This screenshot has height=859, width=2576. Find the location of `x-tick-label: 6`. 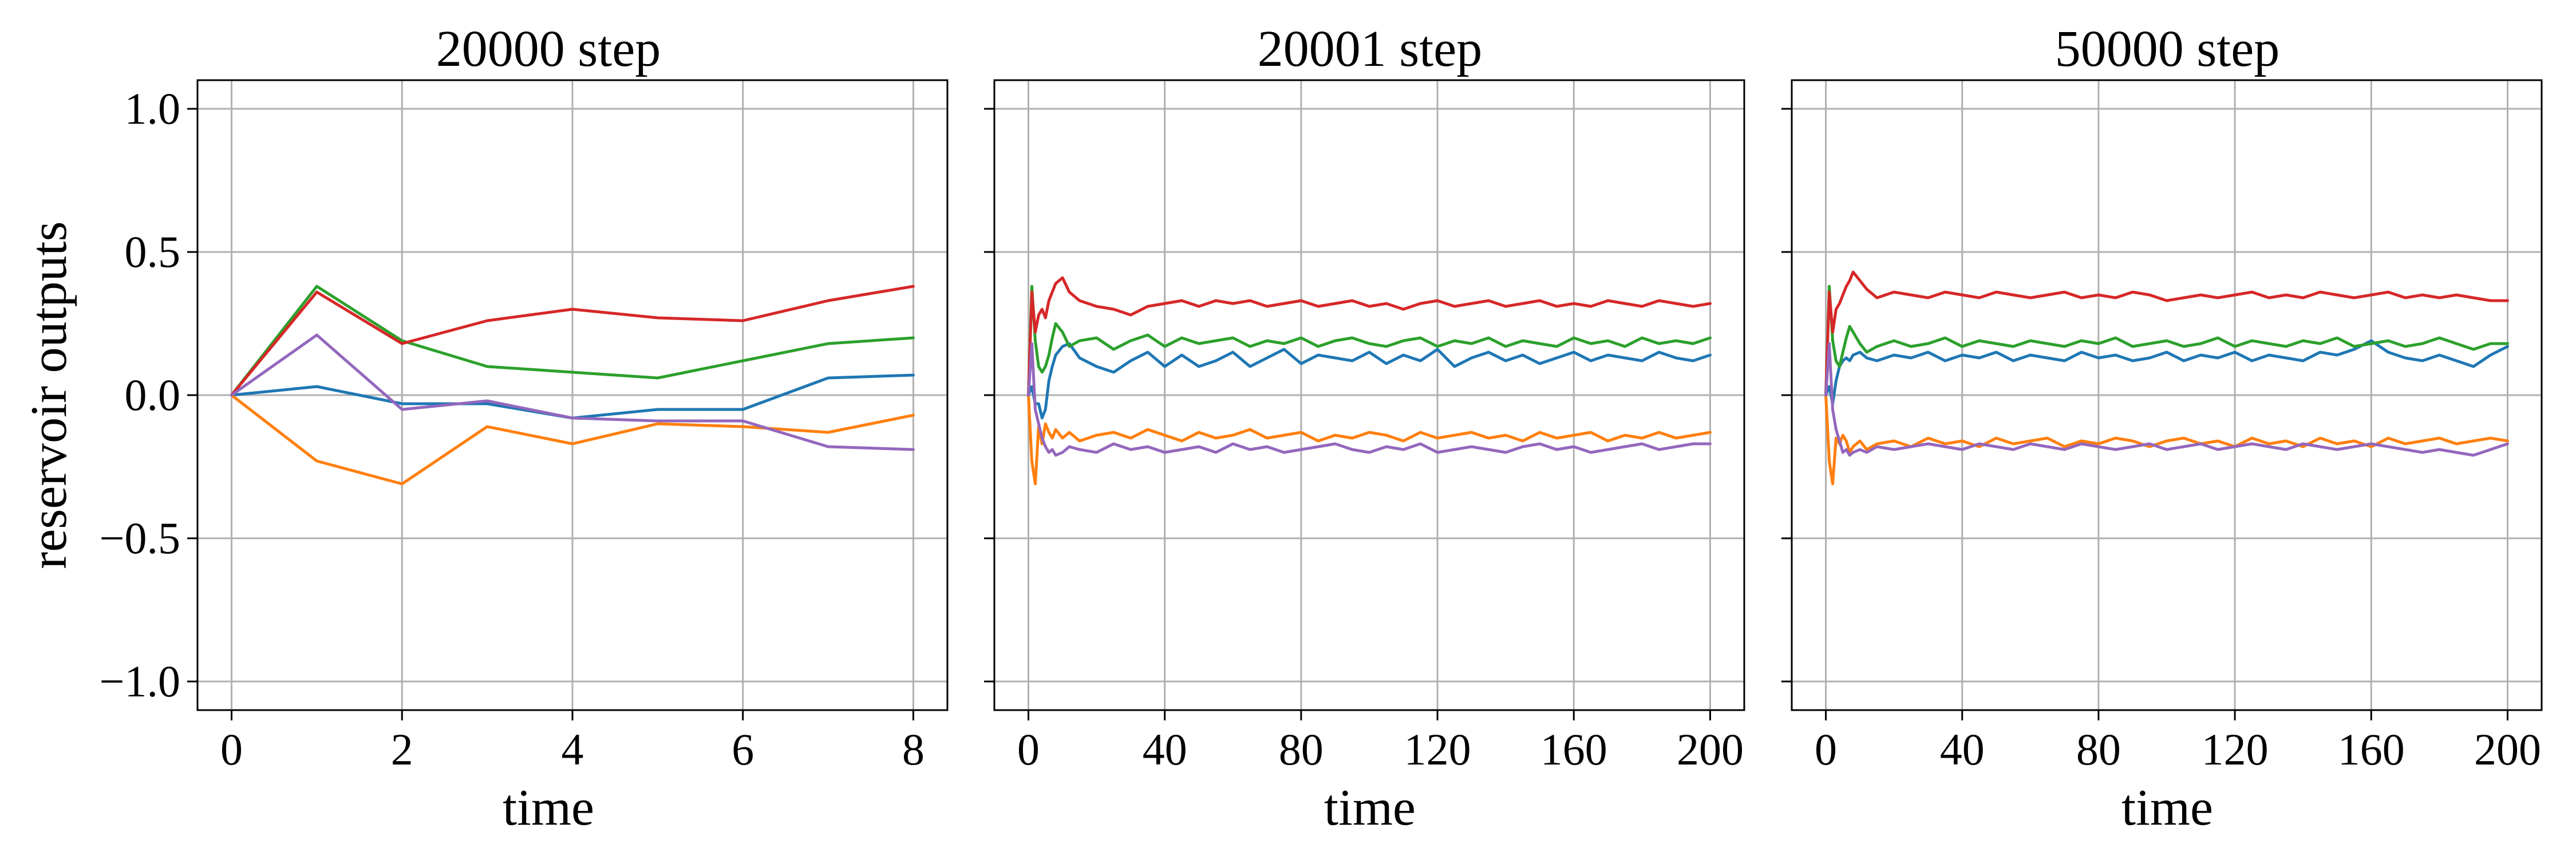

x-tick-label: 6 is located at coordinates (743, 749).